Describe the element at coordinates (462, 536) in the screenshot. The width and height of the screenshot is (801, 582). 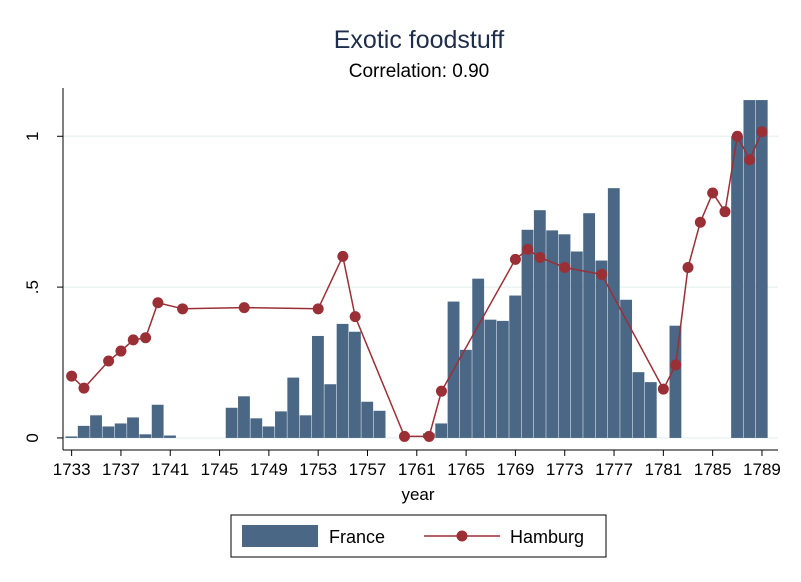
I see `legend-swatch-hamburg-marker` at that location.